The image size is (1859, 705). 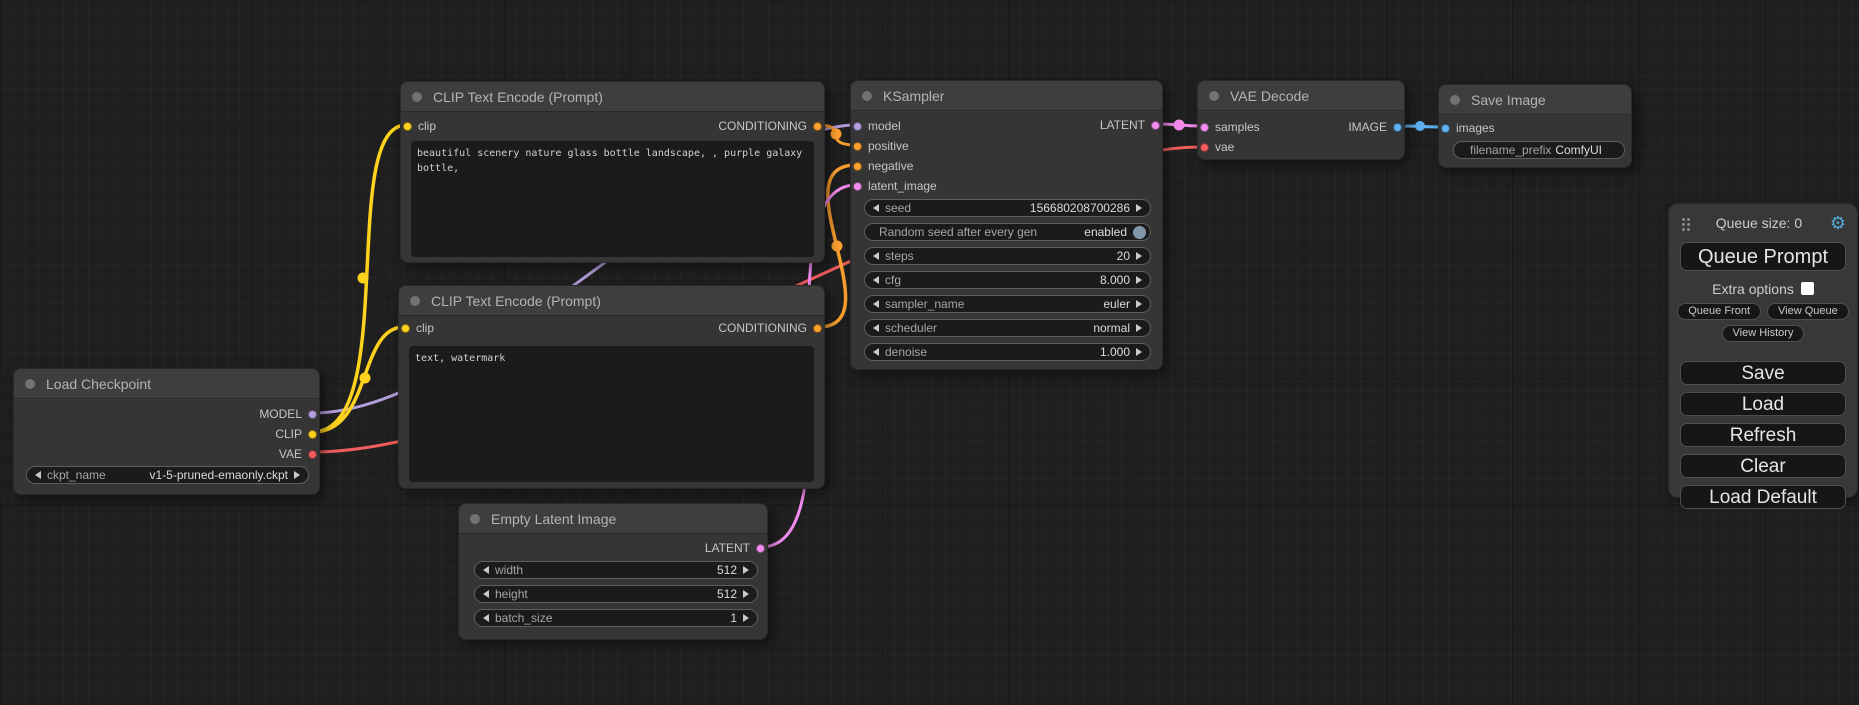 What do you see at coordinates (1007, 304) in the screenshot?
I see `sampler-name-widget: sampler_name euler` at bounding box center [1007, 304].